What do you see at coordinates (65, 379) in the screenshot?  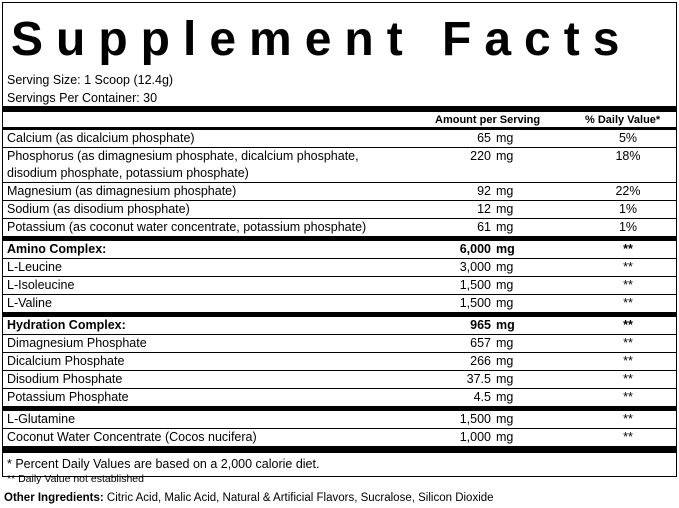 I see `nutrient-name: Disodium Phosphate` at bounding box center [65, 379].